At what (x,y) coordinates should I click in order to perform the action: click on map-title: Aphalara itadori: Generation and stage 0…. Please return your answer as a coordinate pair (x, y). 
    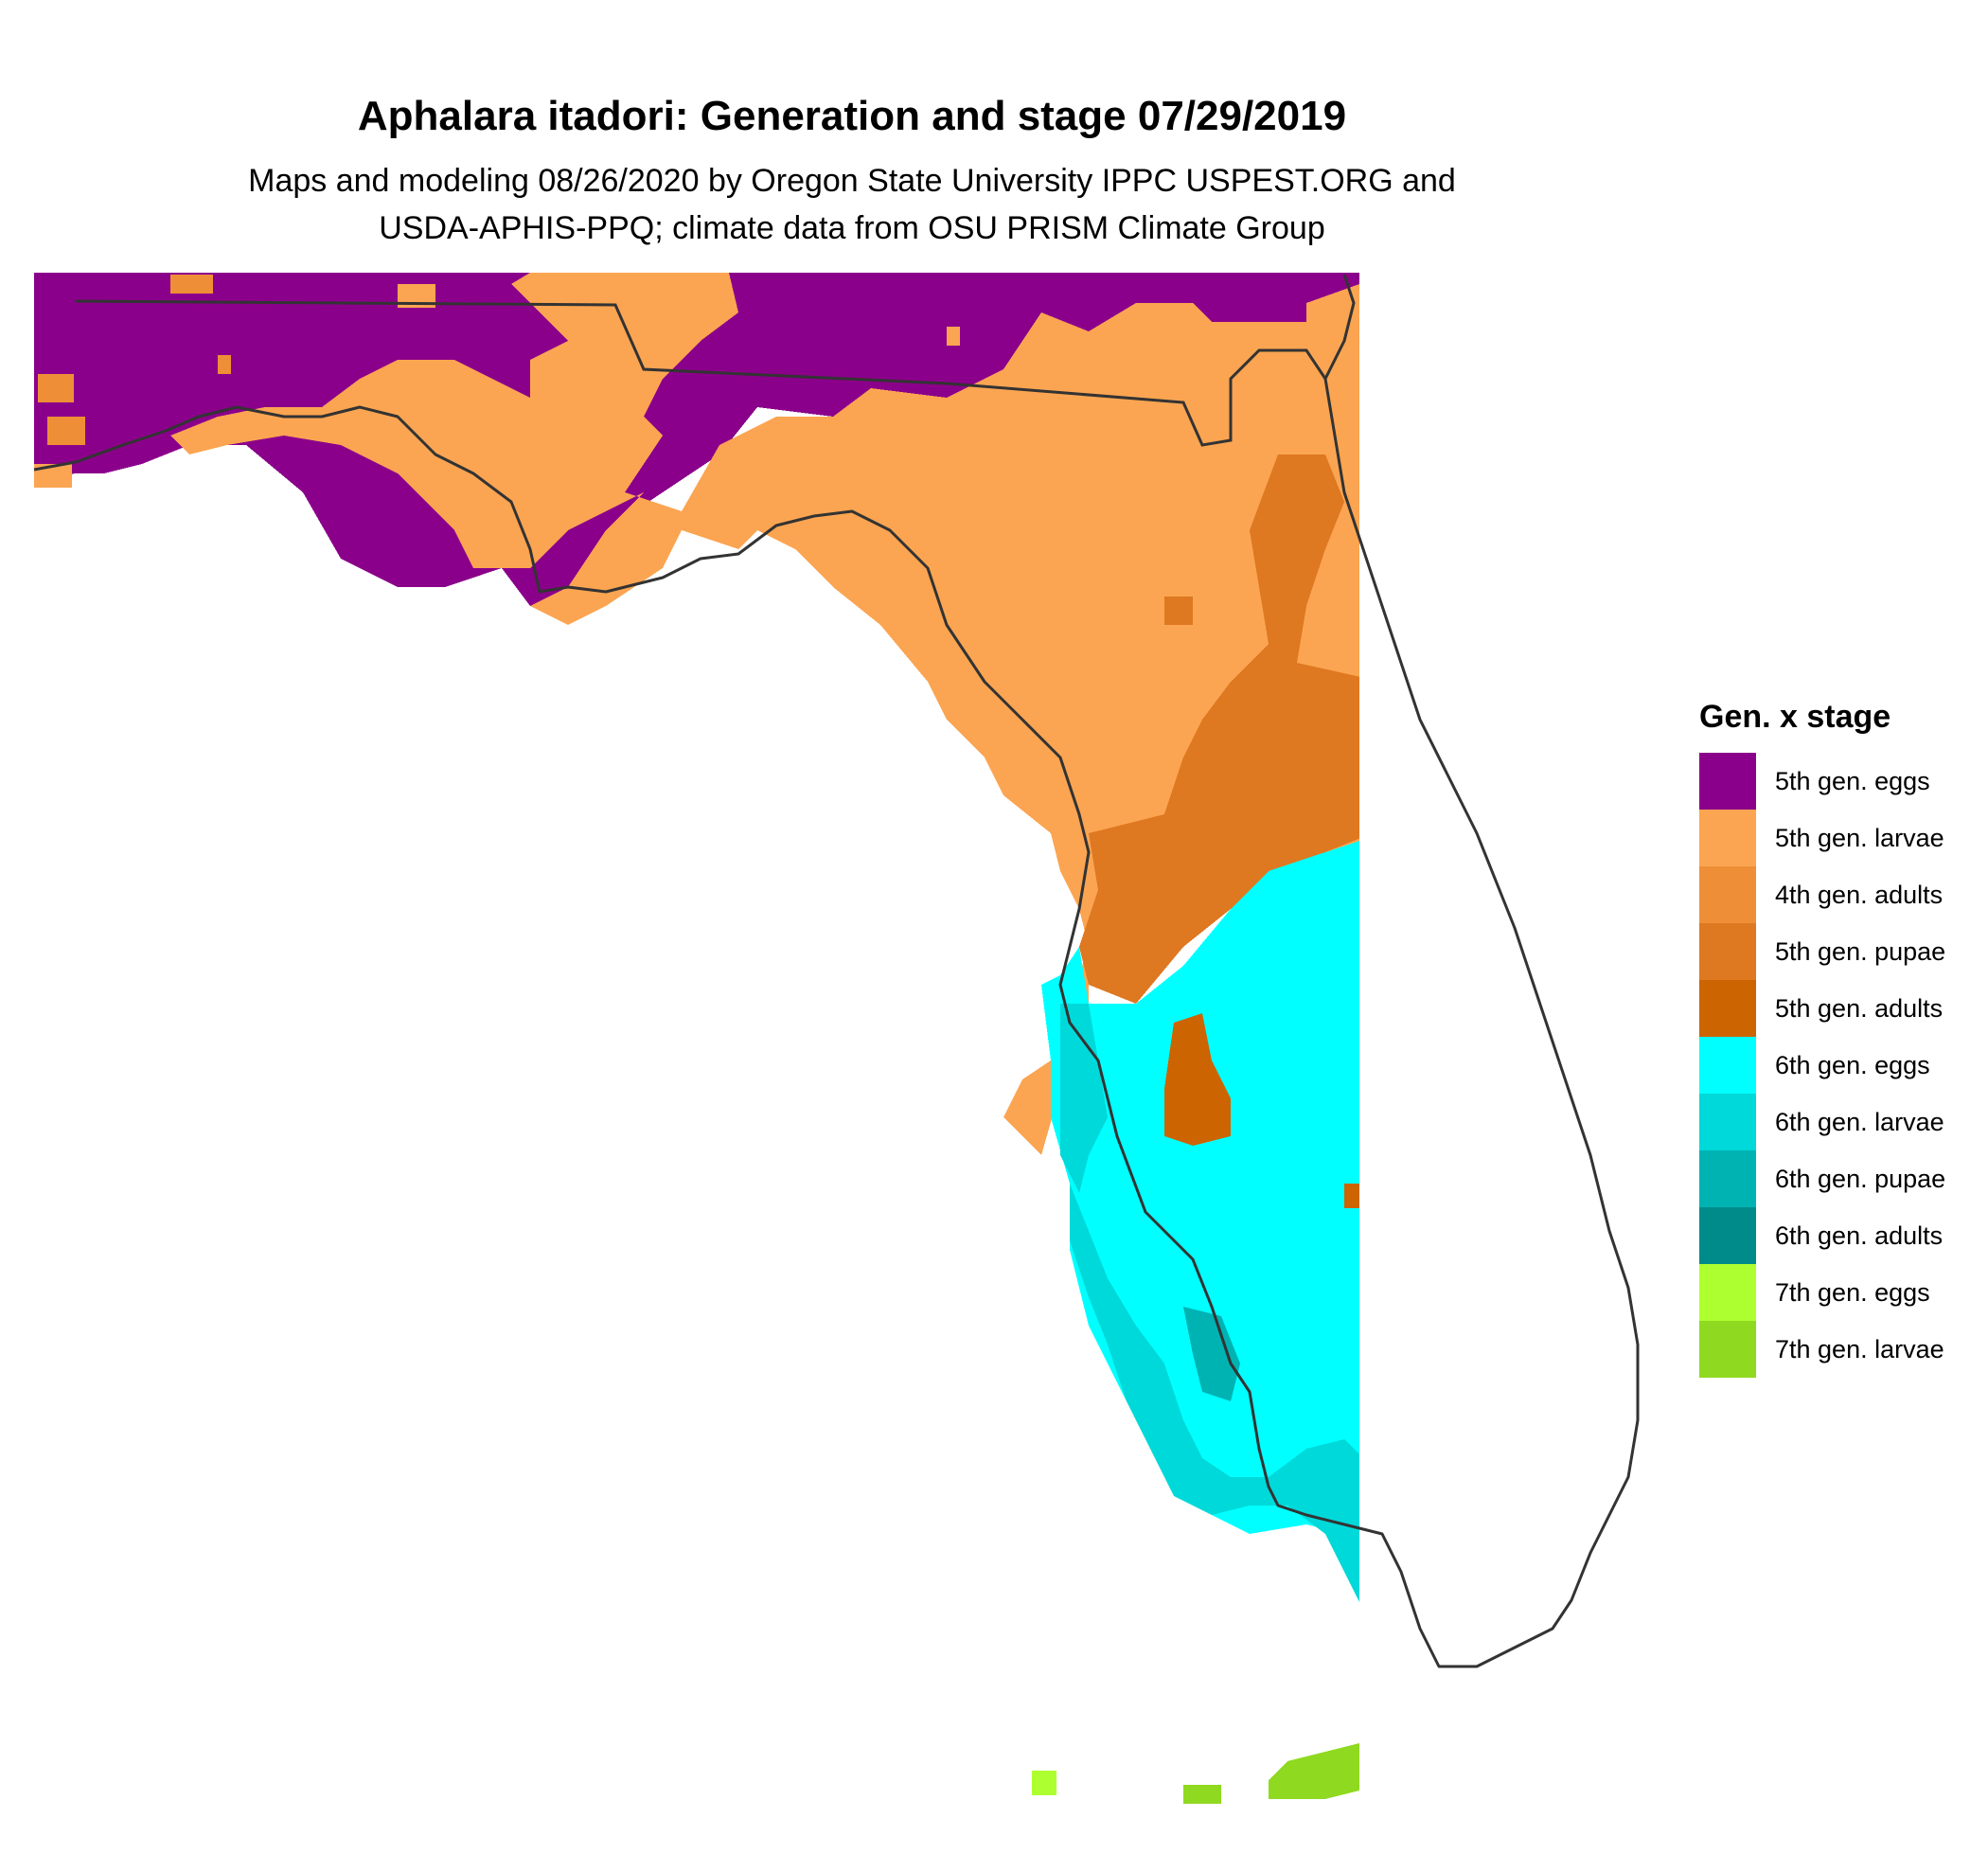
    Looking at the image, I should click on (852, 116).